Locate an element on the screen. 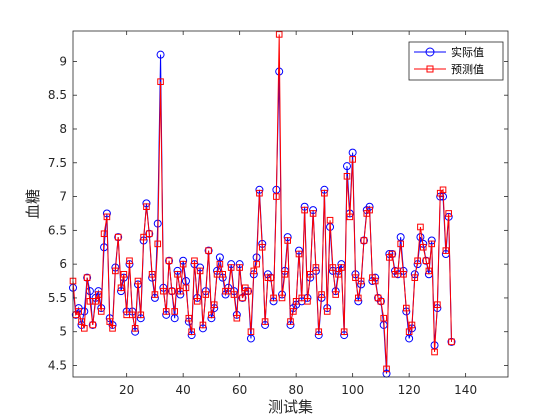 The image size is (560, 420). y-tick-label: 6 is located at coordinates (63, 264).